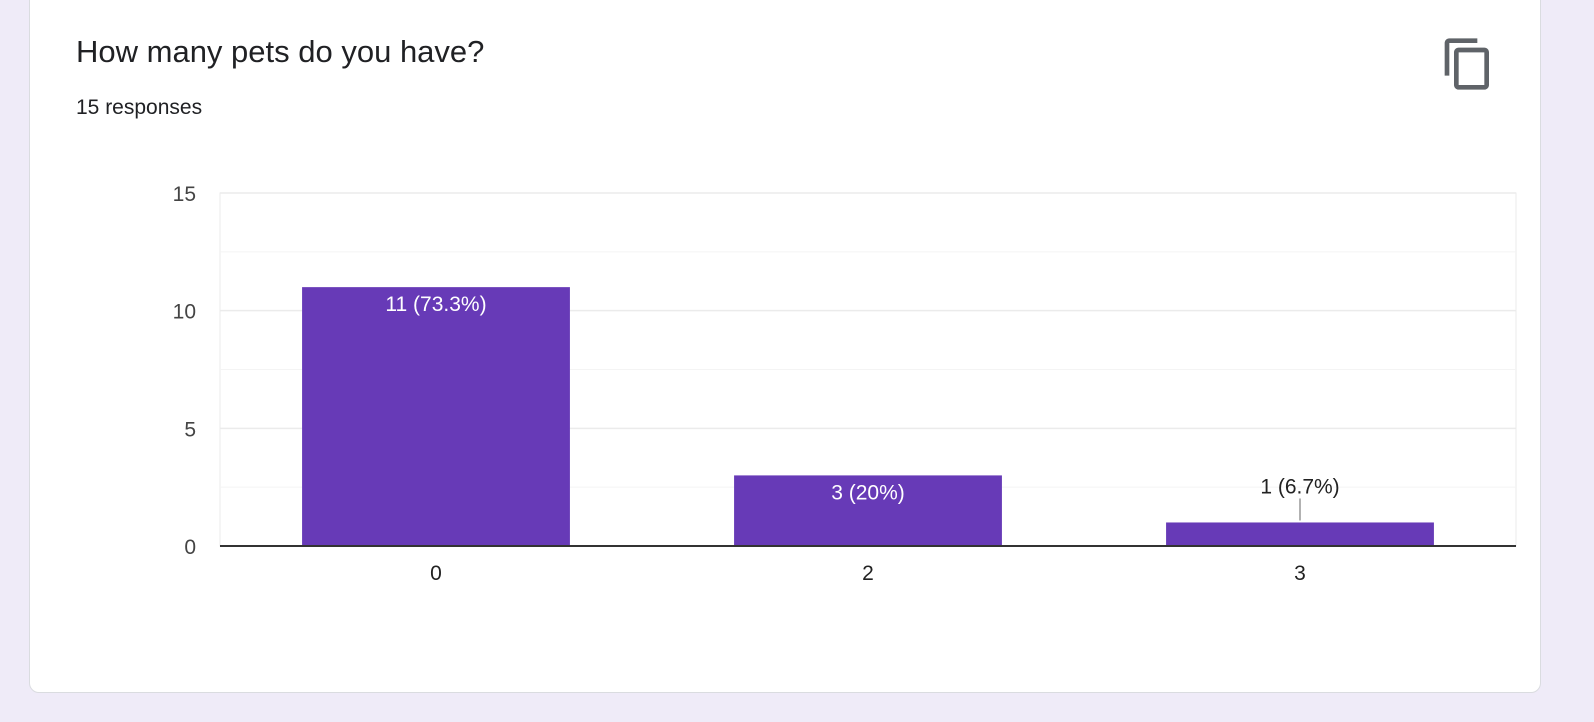 This screenshot has height=722, width=1594. Describe the element at coordinates (436, 573) in the screenshot. I see `x-tick-label: 0` at that location.